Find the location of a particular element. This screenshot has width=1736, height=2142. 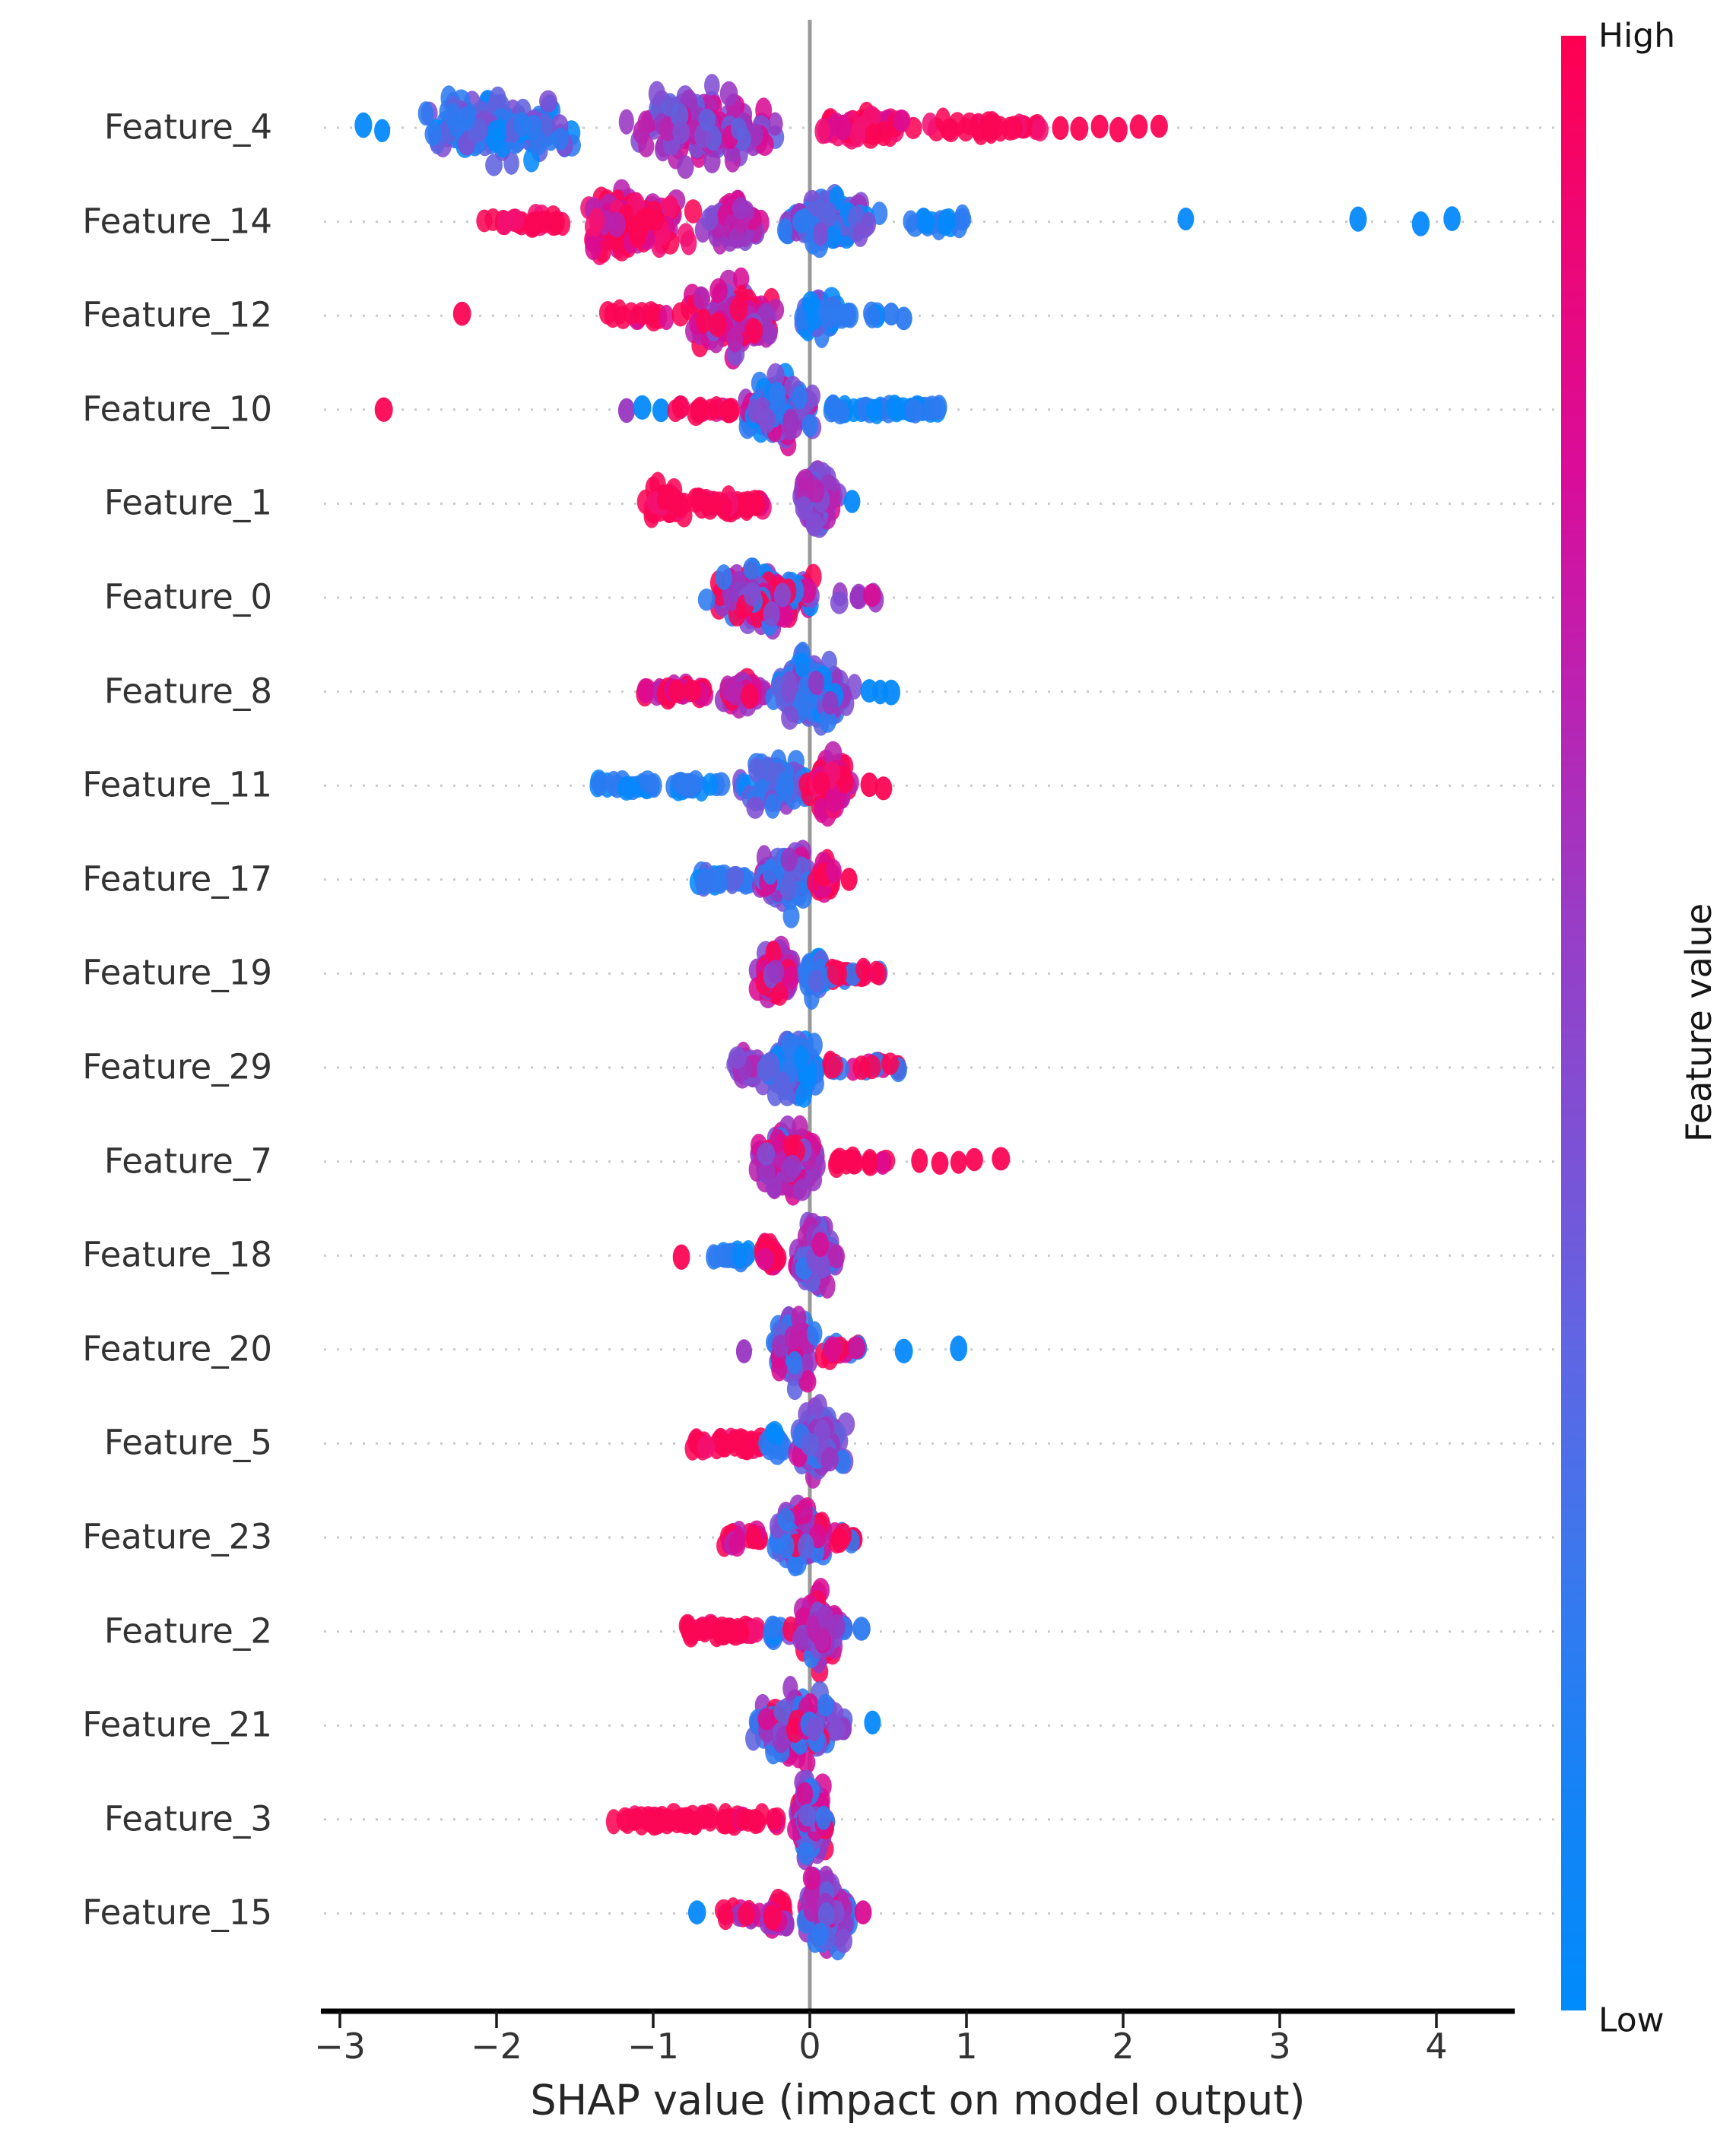

feature-label-Feature_7: Feature_7 is located at coordinates (187, 1161).